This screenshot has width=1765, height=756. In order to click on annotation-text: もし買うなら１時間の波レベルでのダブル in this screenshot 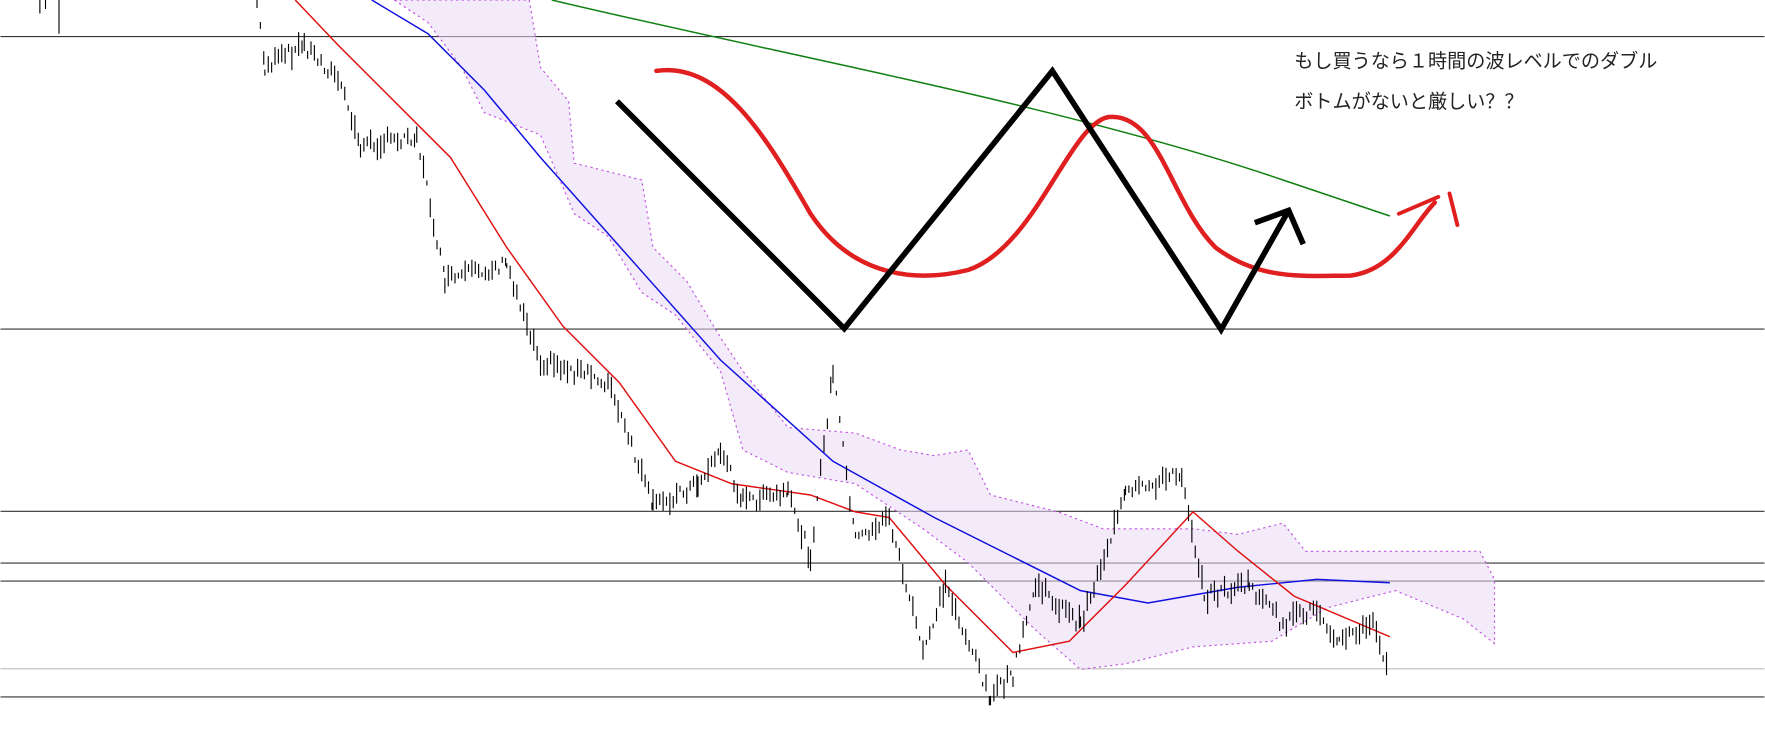, I will do `click(1475, 61)`.